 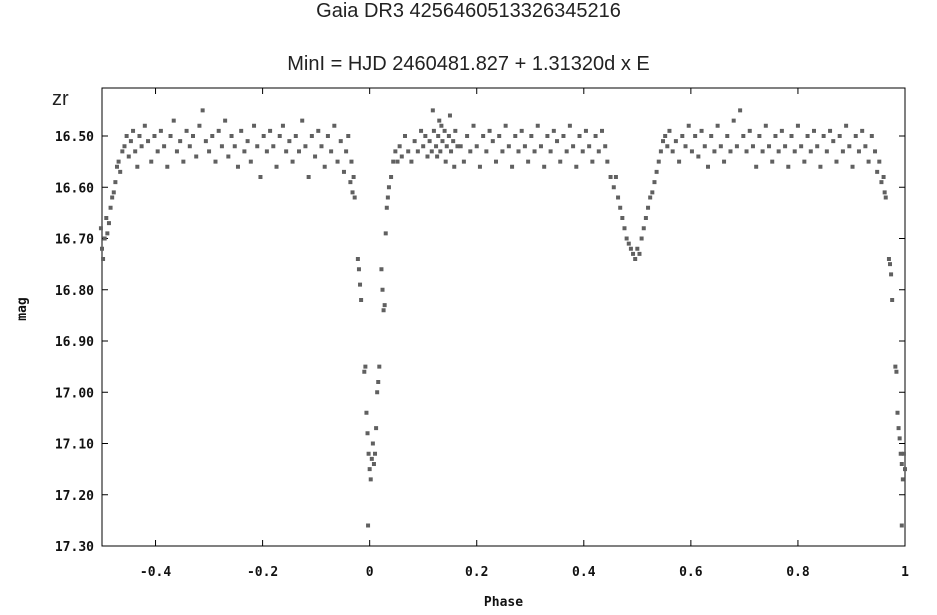 I want to click on y-tick-label: 17.10, so click(x=74, y=445).